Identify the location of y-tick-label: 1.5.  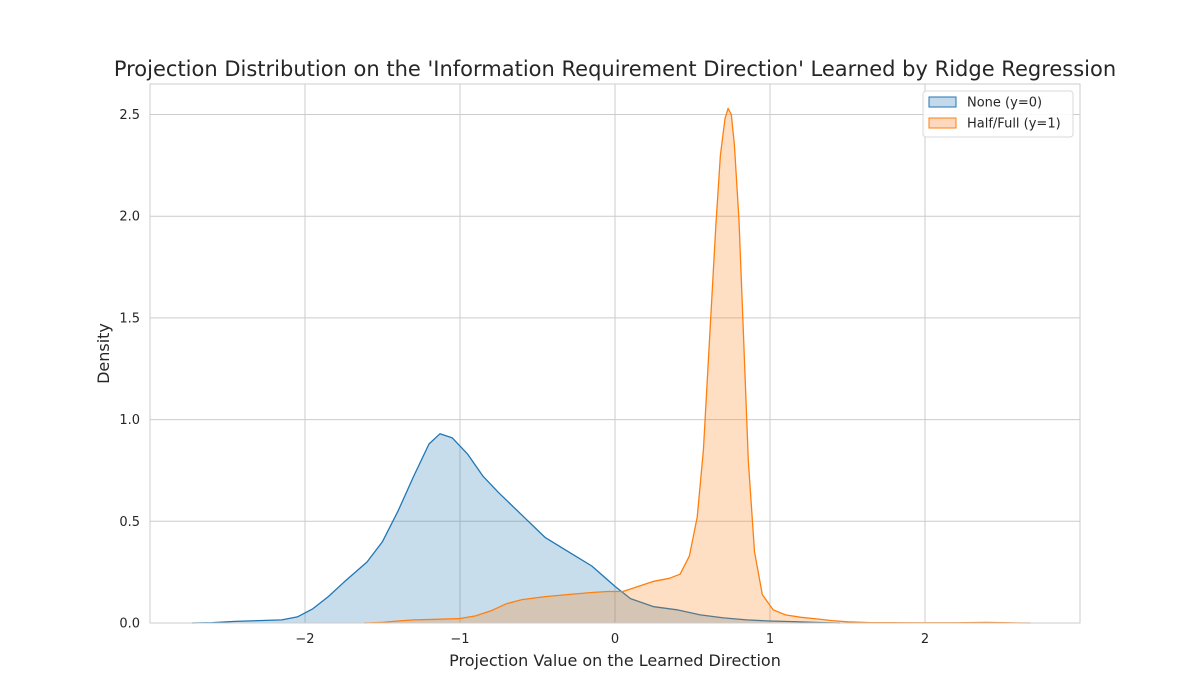
(129, 318).